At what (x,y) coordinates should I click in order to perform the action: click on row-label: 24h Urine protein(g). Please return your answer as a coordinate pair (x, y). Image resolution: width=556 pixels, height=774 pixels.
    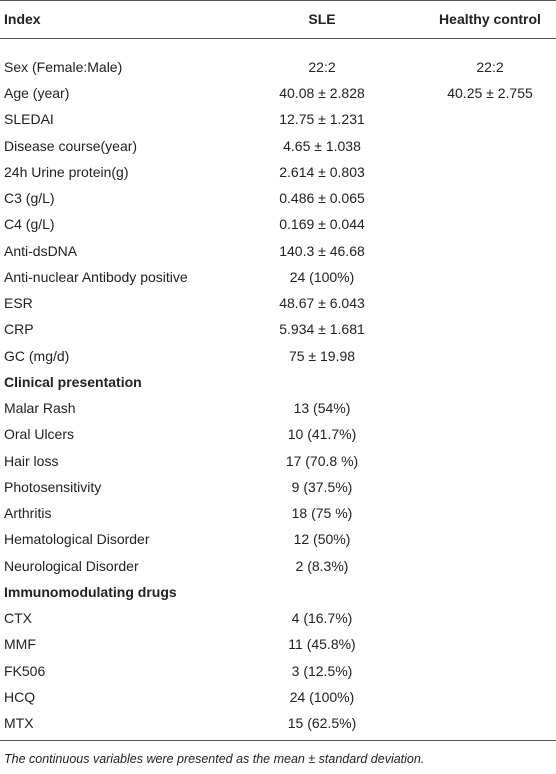
    Looking at the image, I should click on (66, 171).